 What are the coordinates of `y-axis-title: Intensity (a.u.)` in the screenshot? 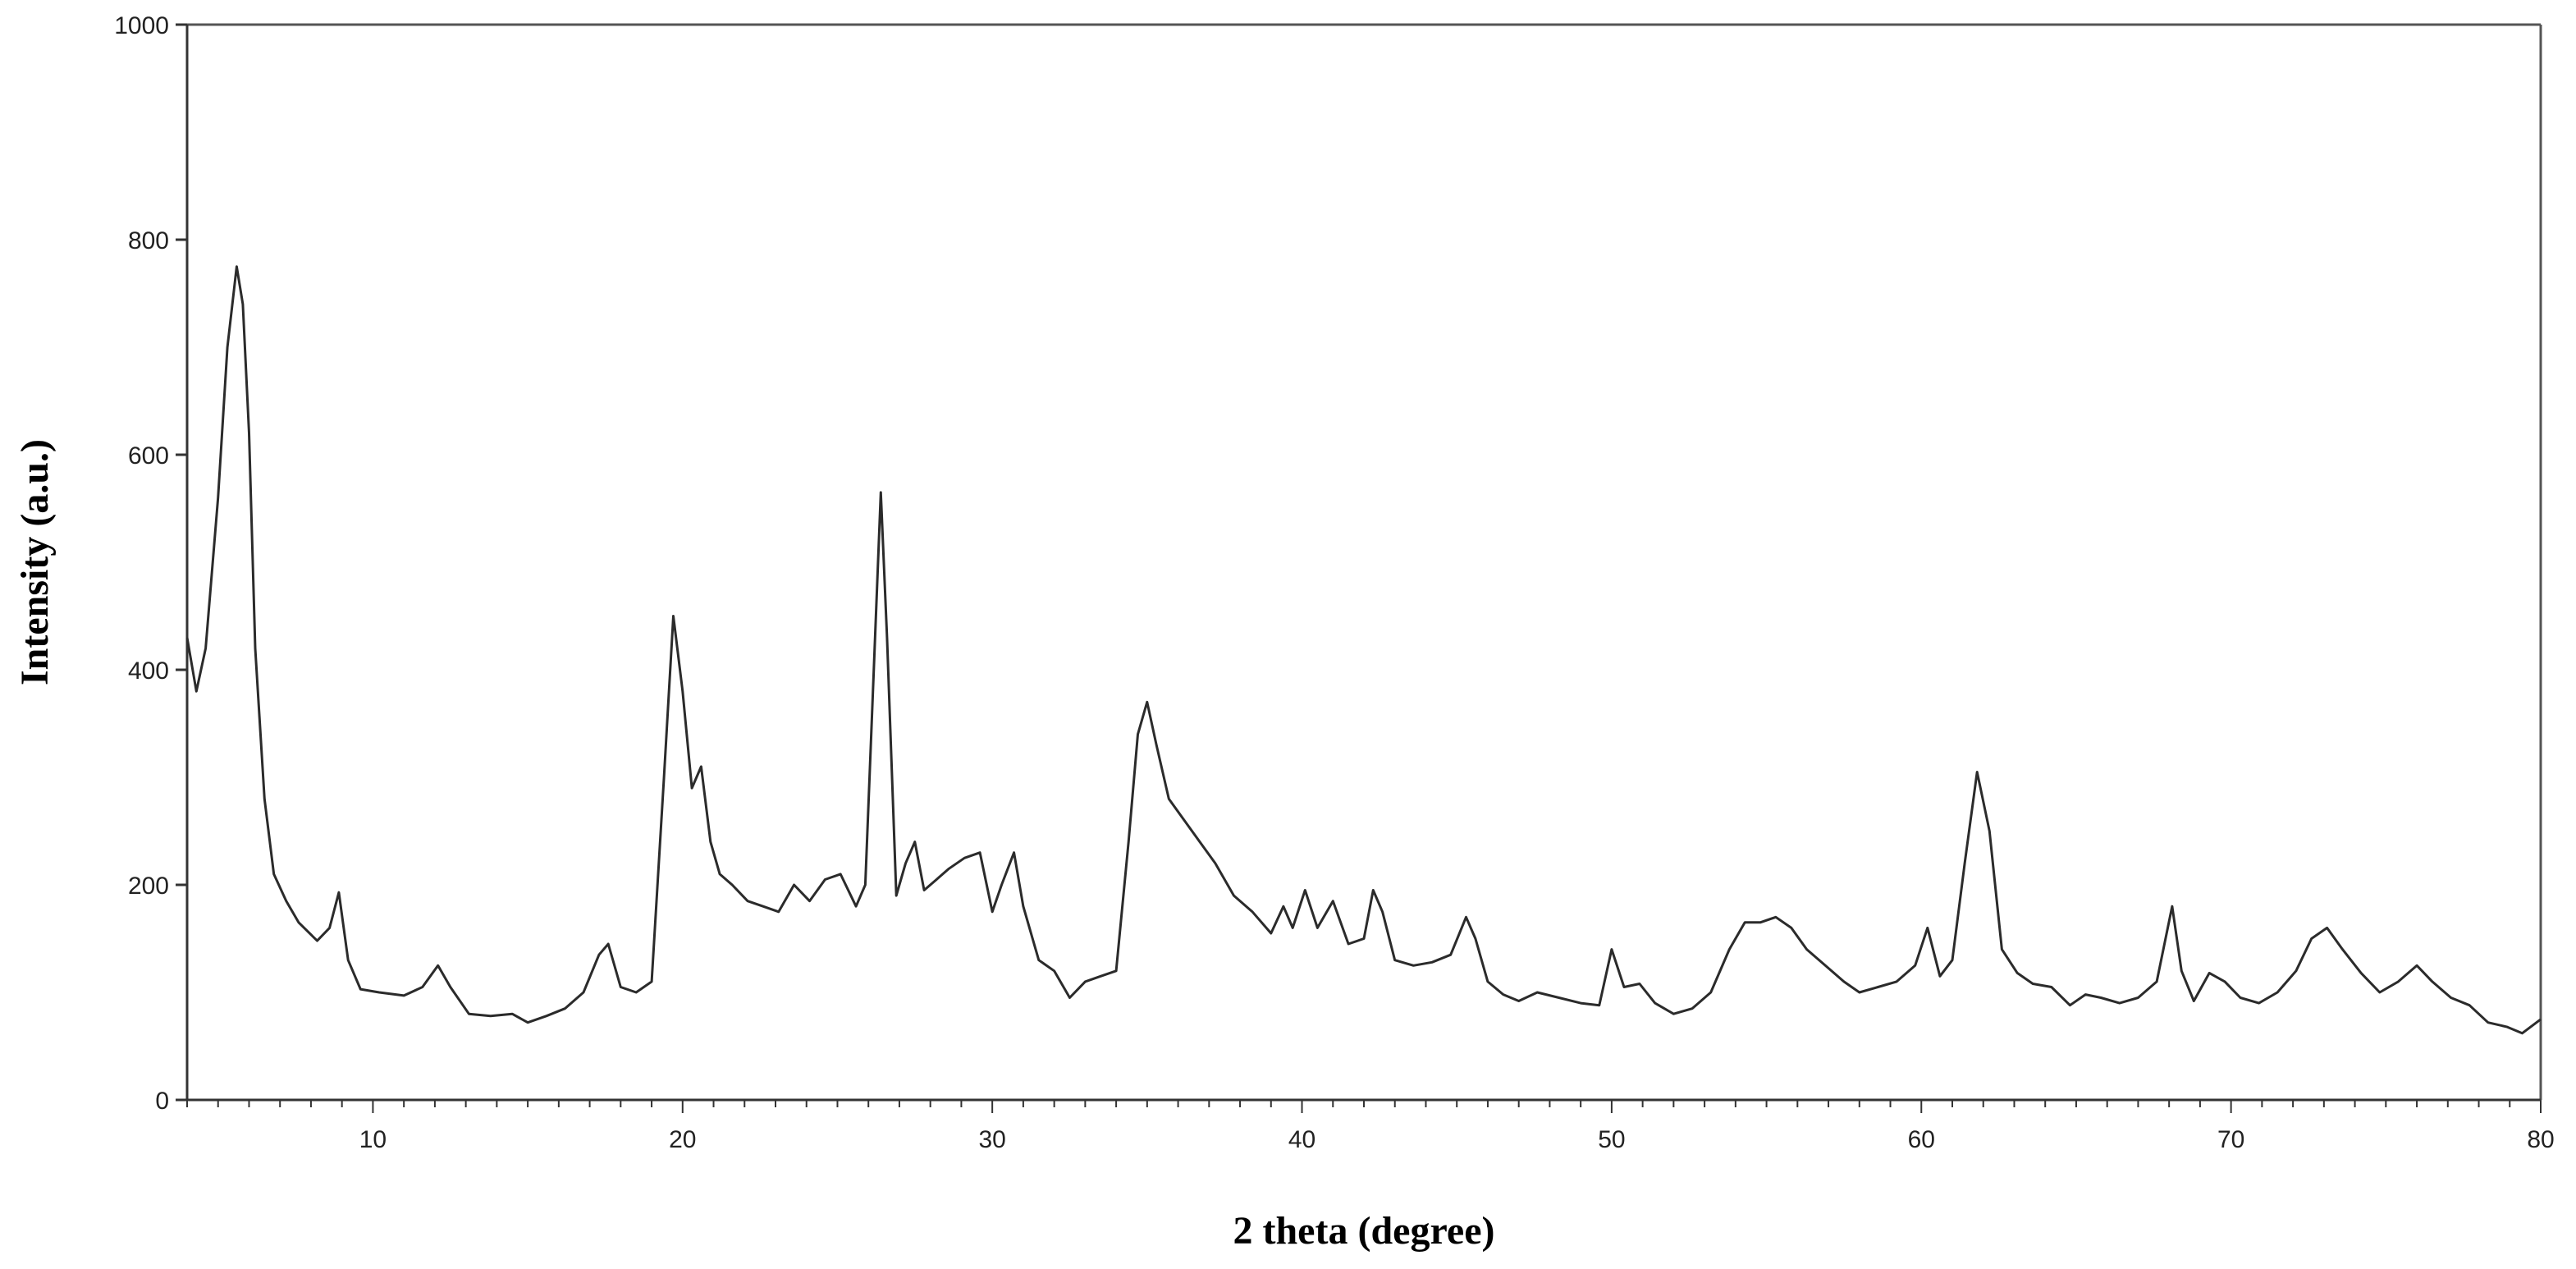 It's located at (35, 562).